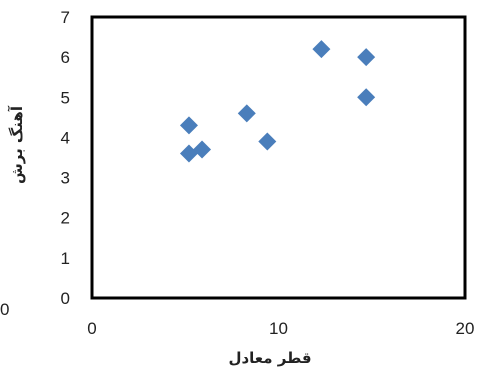  What do you see at coordinates (91, 328) in the screenshot?
I see `x-tick-label: 0` at bounding box center [91, 328].